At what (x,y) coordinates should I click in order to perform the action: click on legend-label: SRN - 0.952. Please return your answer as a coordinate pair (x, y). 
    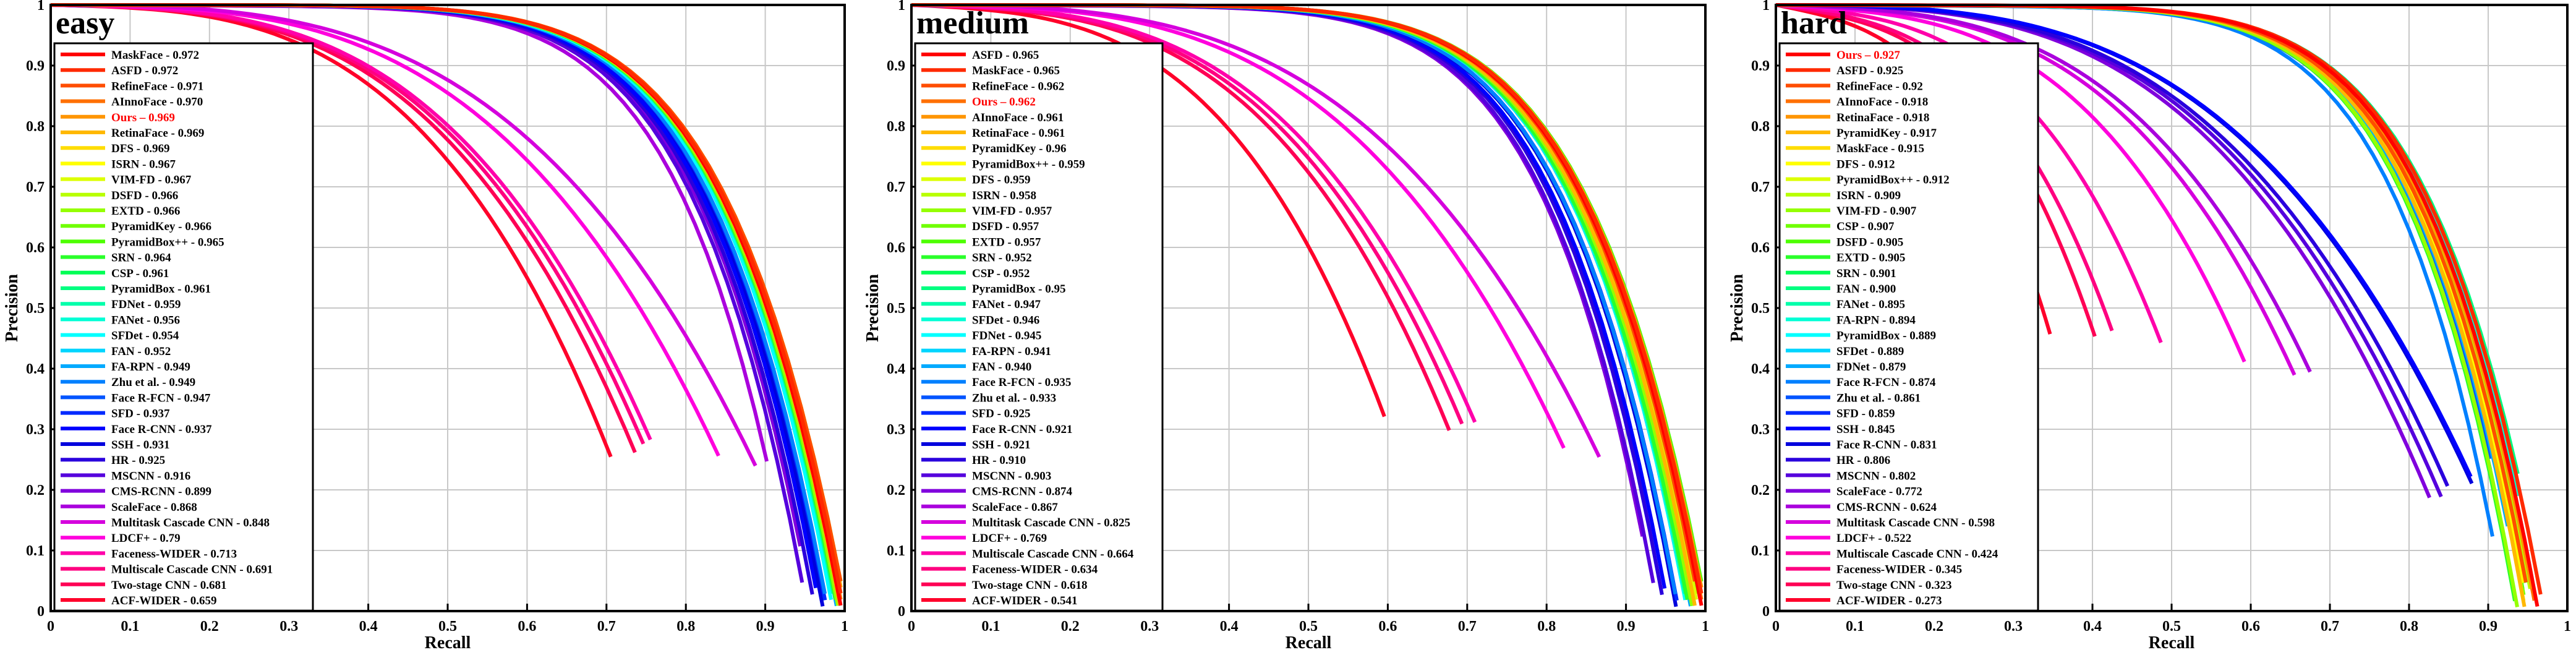
    Looking at the image, I should click on (1002, 258).